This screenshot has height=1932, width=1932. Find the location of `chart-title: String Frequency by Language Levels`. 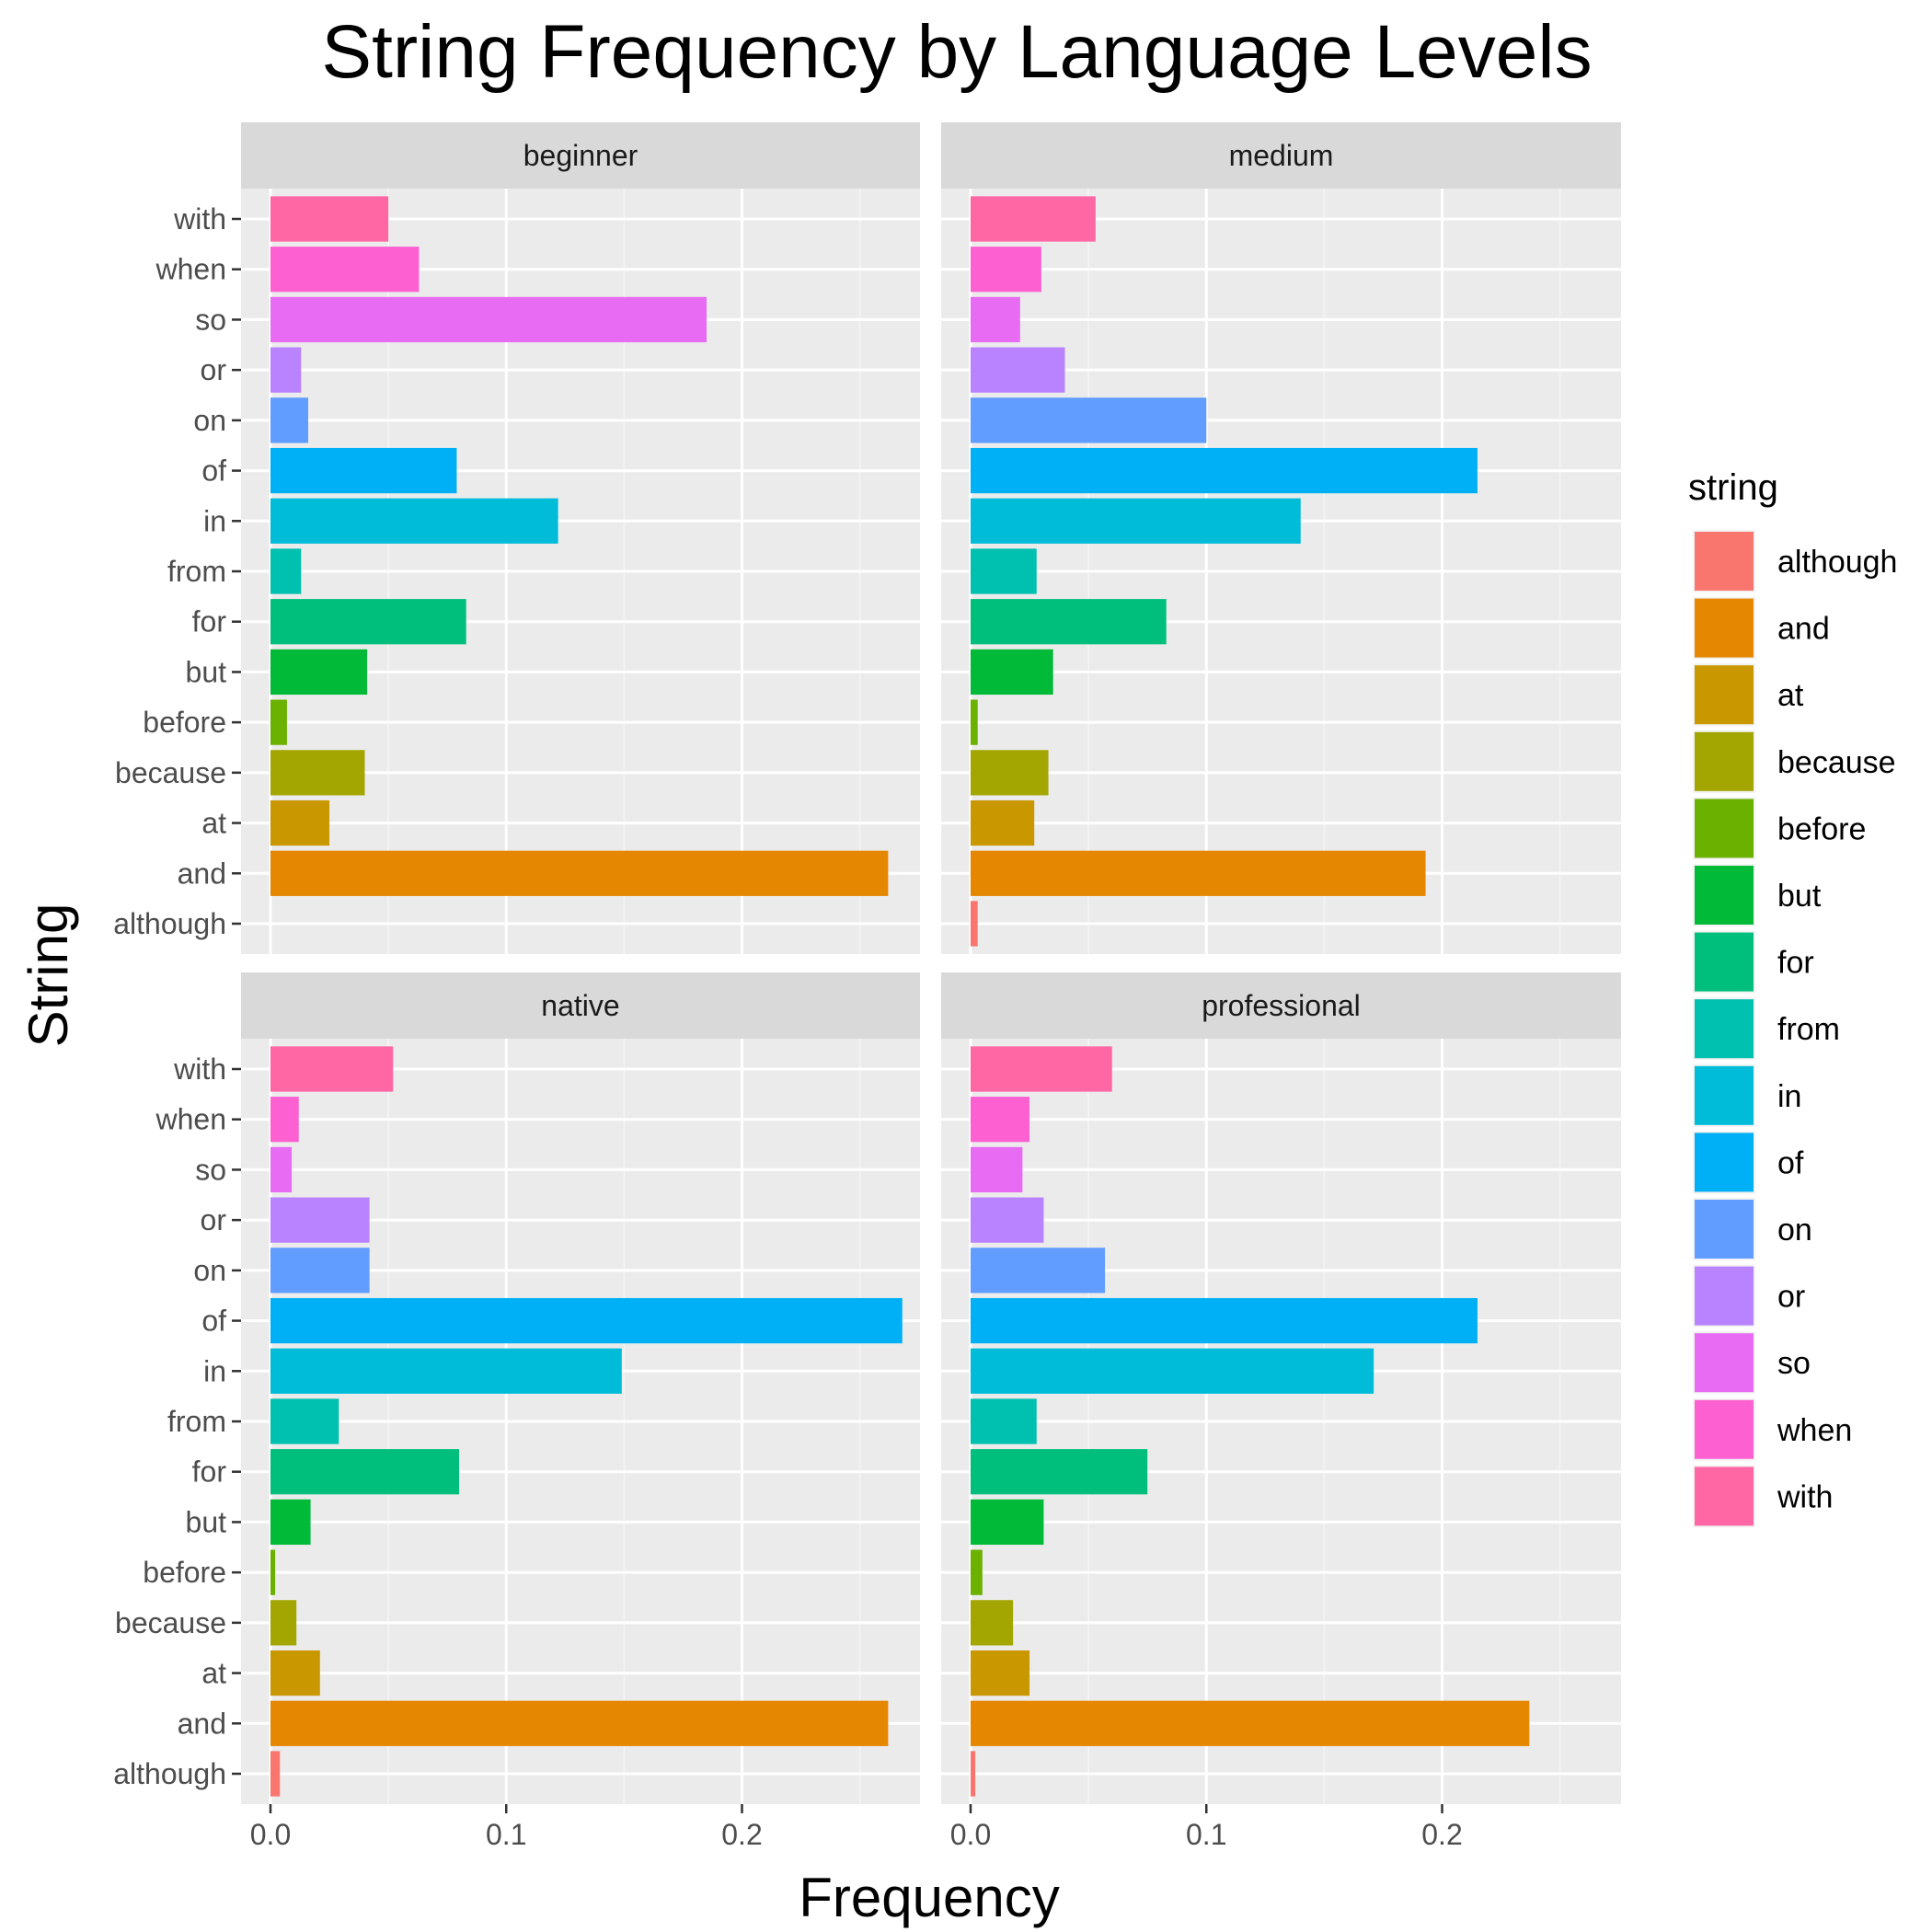

chart-title: String Frequency by Language Levels is located at coordinates (956, 52).